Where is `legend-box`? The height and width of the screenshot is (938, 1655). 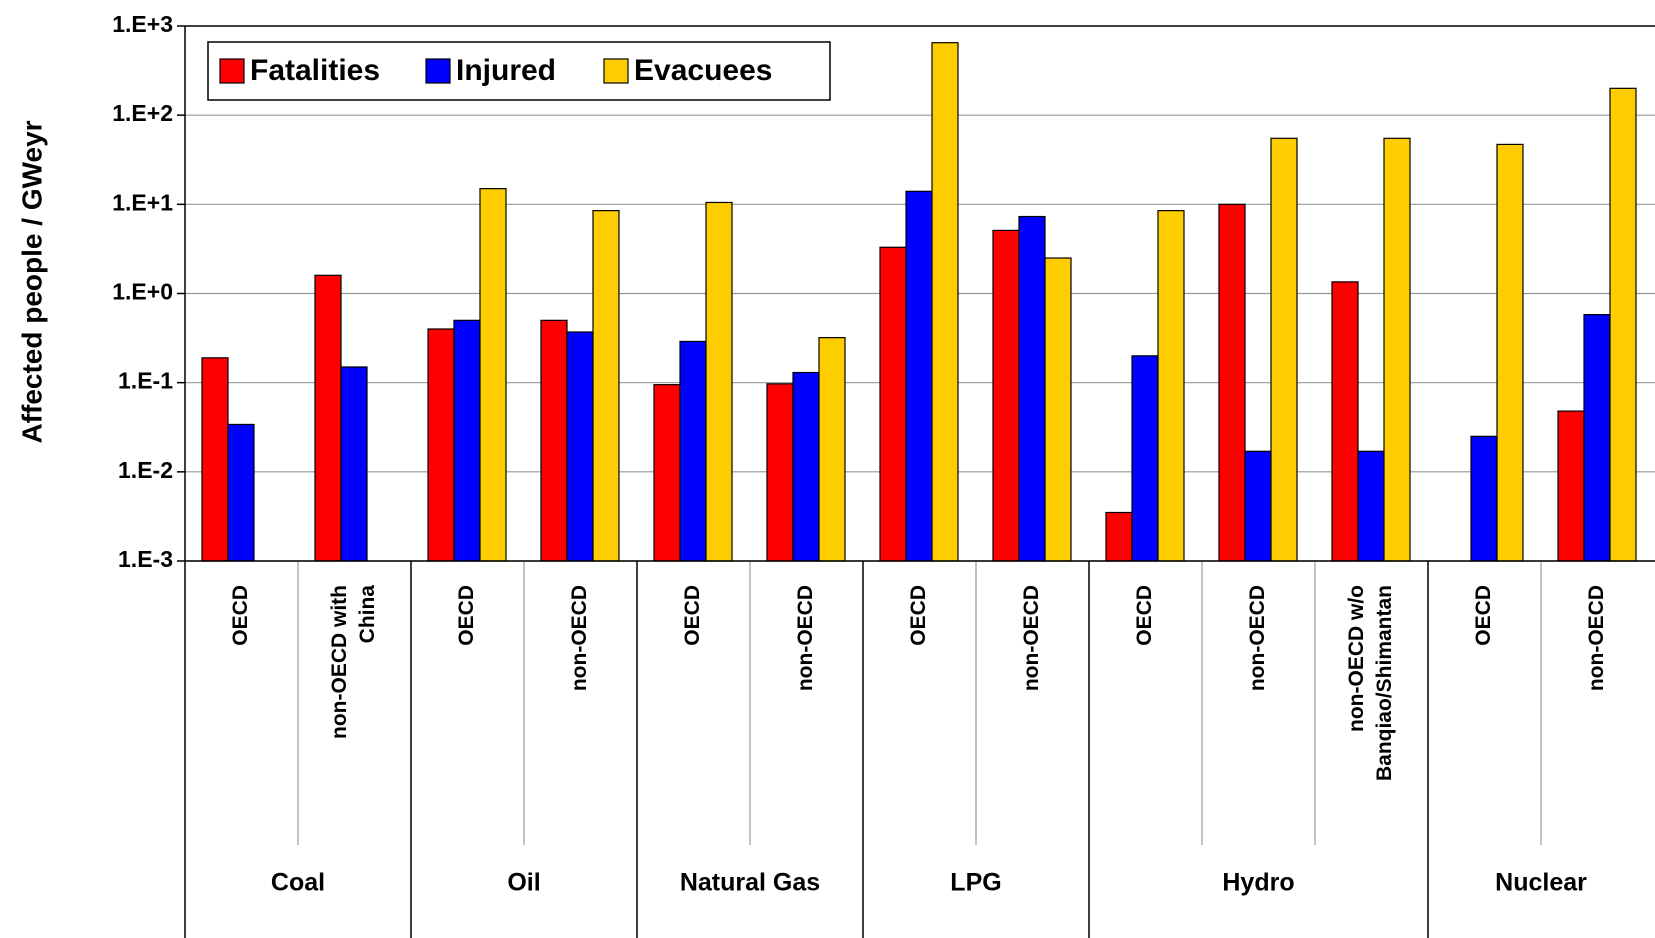 legend-box is located at coordinates (519, 71).